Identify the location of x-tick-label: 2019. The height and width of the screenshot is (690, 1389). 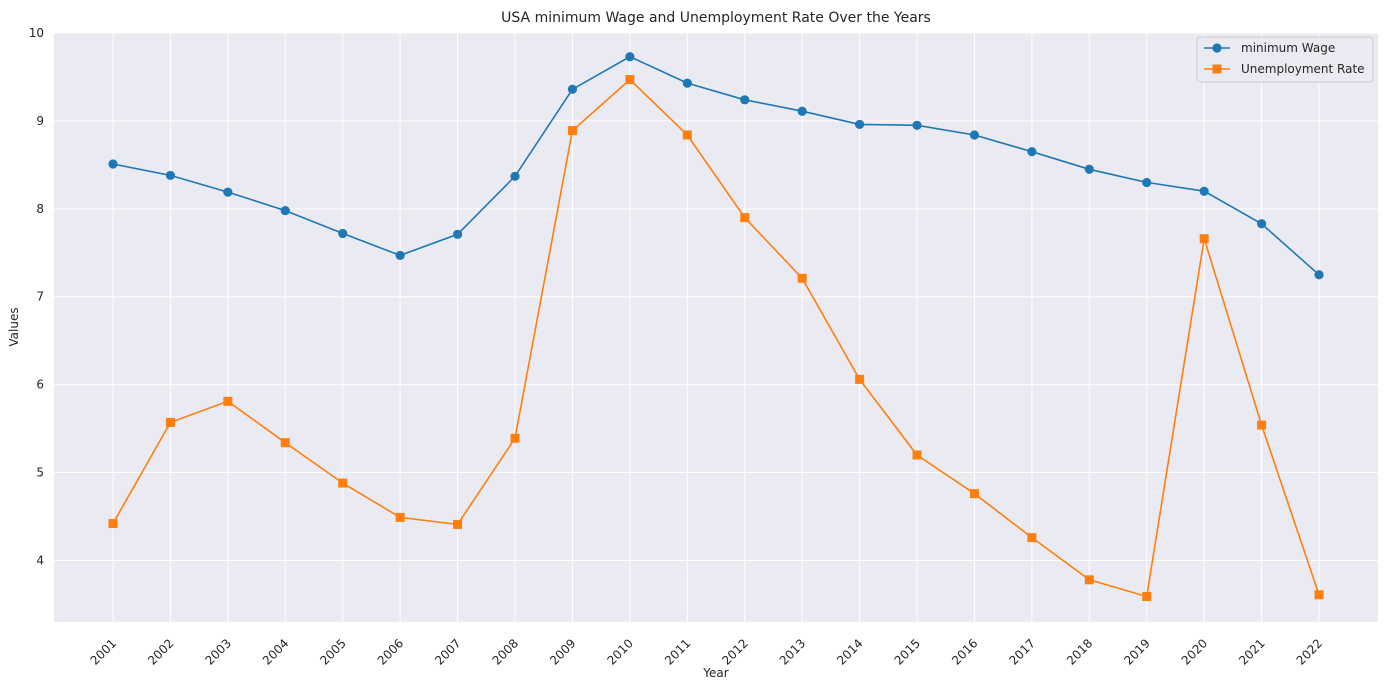
(1136, 651).